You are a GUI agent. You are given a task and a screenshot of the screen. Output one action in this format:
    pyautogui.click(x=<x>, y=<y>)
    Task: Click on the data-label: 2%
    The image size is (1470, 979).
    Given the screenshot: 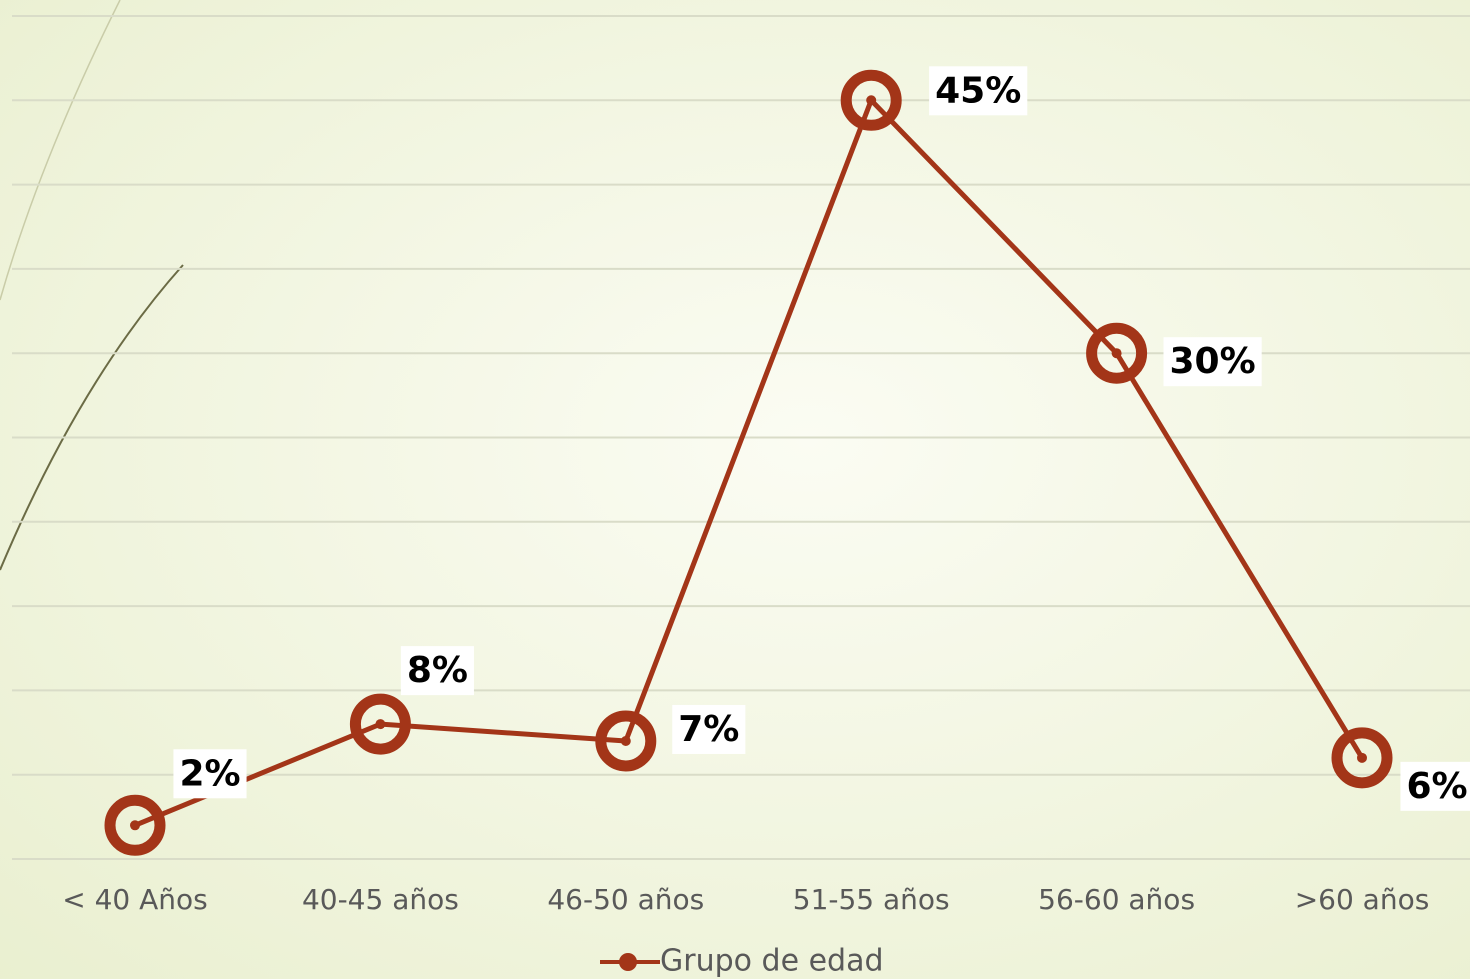 What is the action you would take?
    pyautogui.click(x=209, y=773)
    